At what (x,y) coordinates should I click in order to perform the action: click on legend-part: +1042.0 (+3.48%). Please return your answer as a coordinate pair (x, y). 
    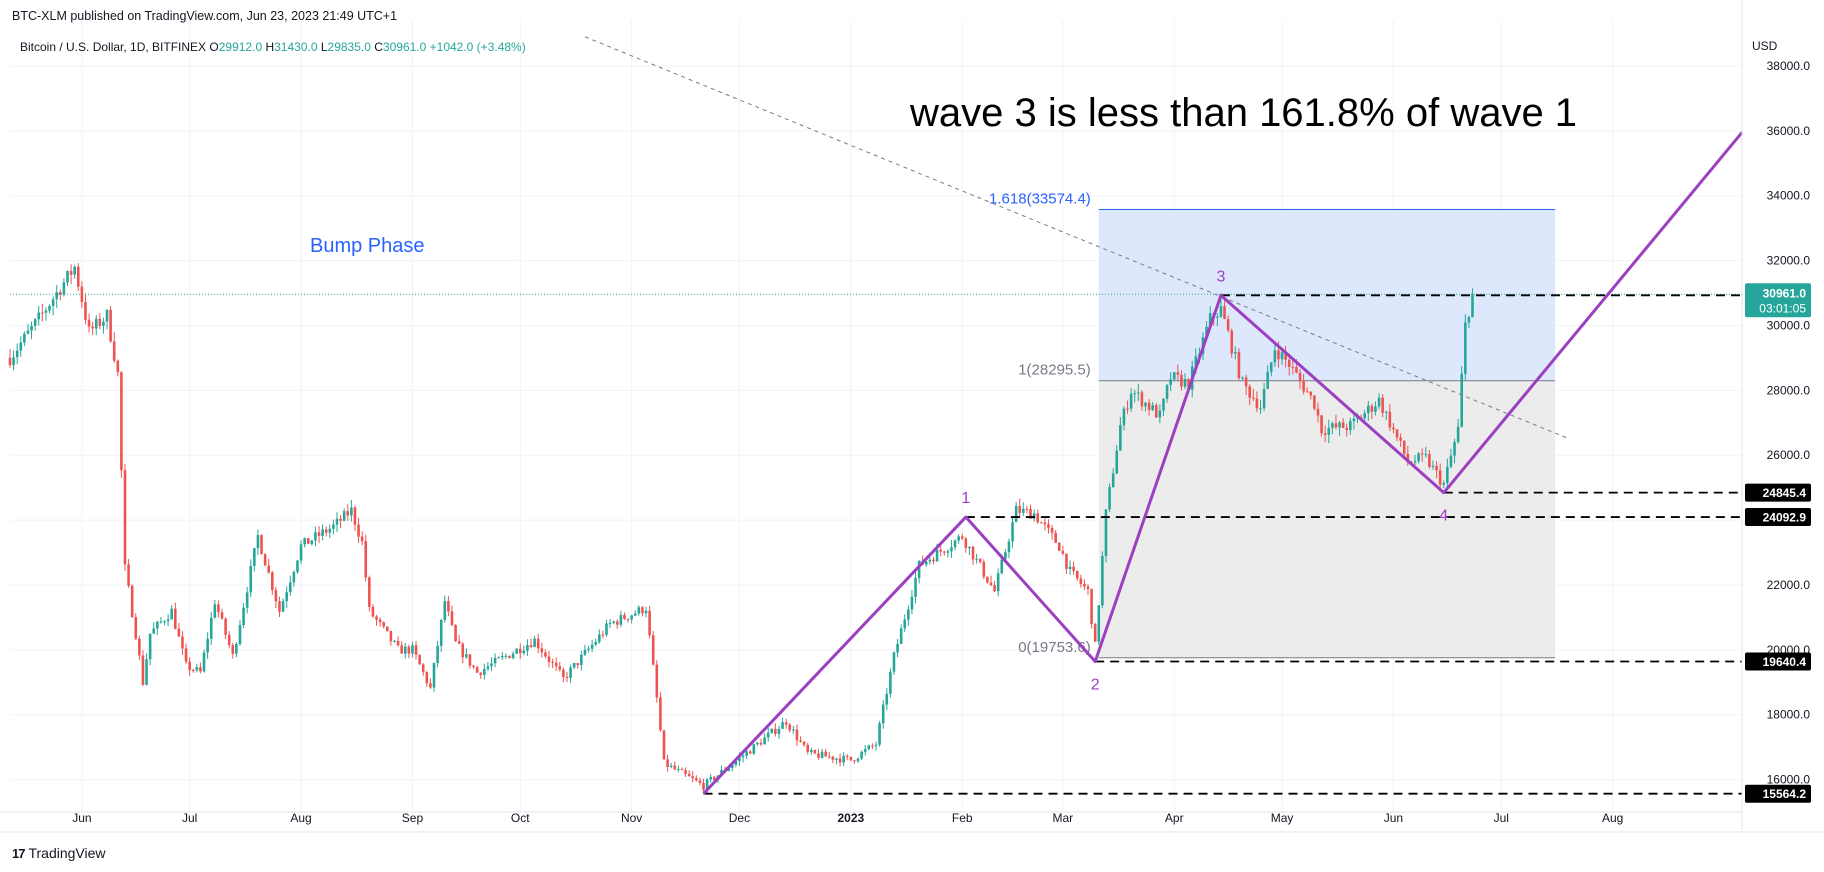
    Looking at the image, I should click on (478, 47).